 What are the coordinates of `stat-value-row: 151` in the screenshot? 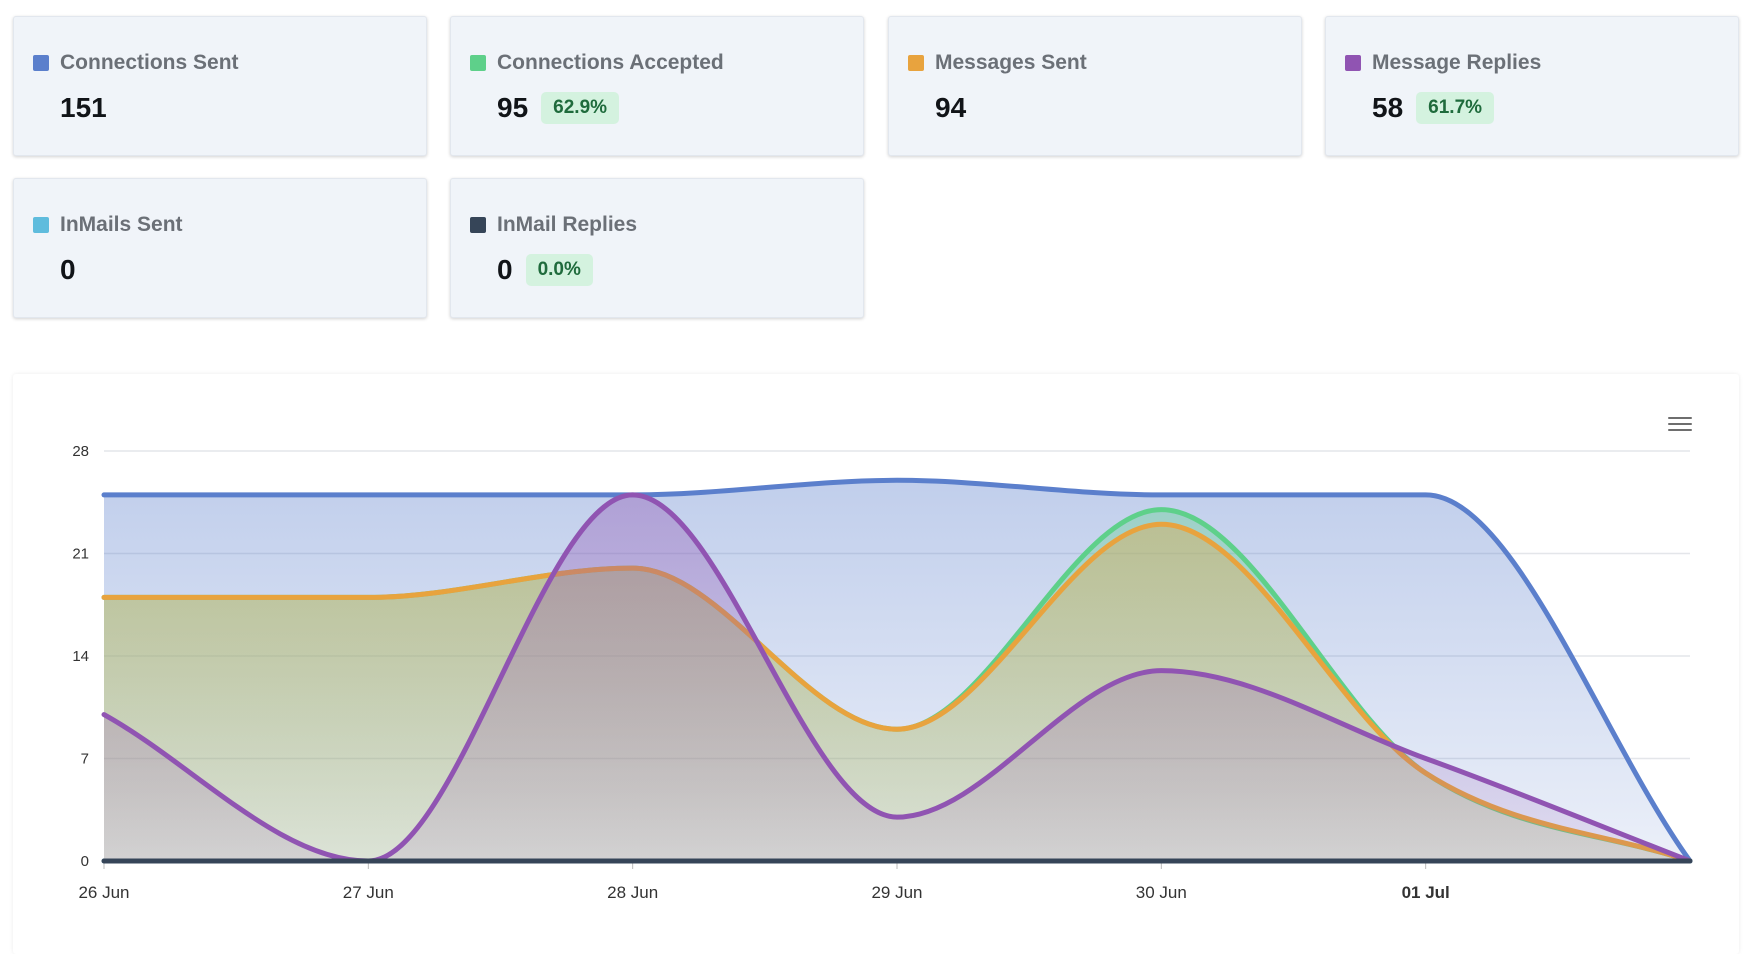 It's located at (83, 108).